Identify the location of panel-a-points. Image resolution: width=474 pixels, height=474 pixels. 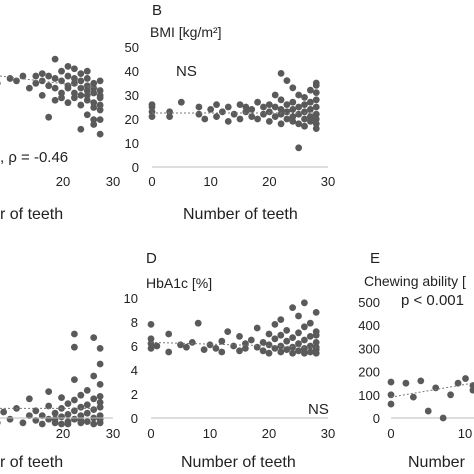
(52, 96).